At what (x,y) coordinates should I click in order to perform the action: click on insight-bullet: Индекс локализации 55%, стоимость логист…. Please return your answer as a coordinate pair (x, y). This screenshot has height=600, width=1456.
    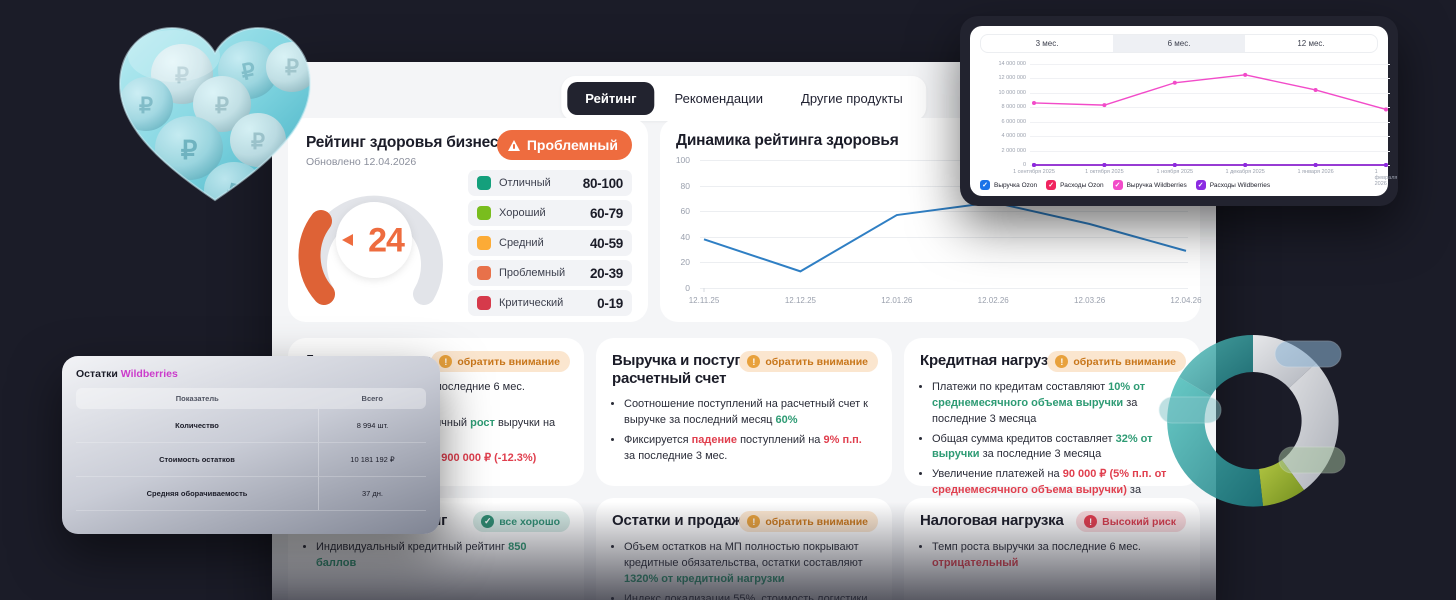
    Looking at the image, I should click on (750, 596).